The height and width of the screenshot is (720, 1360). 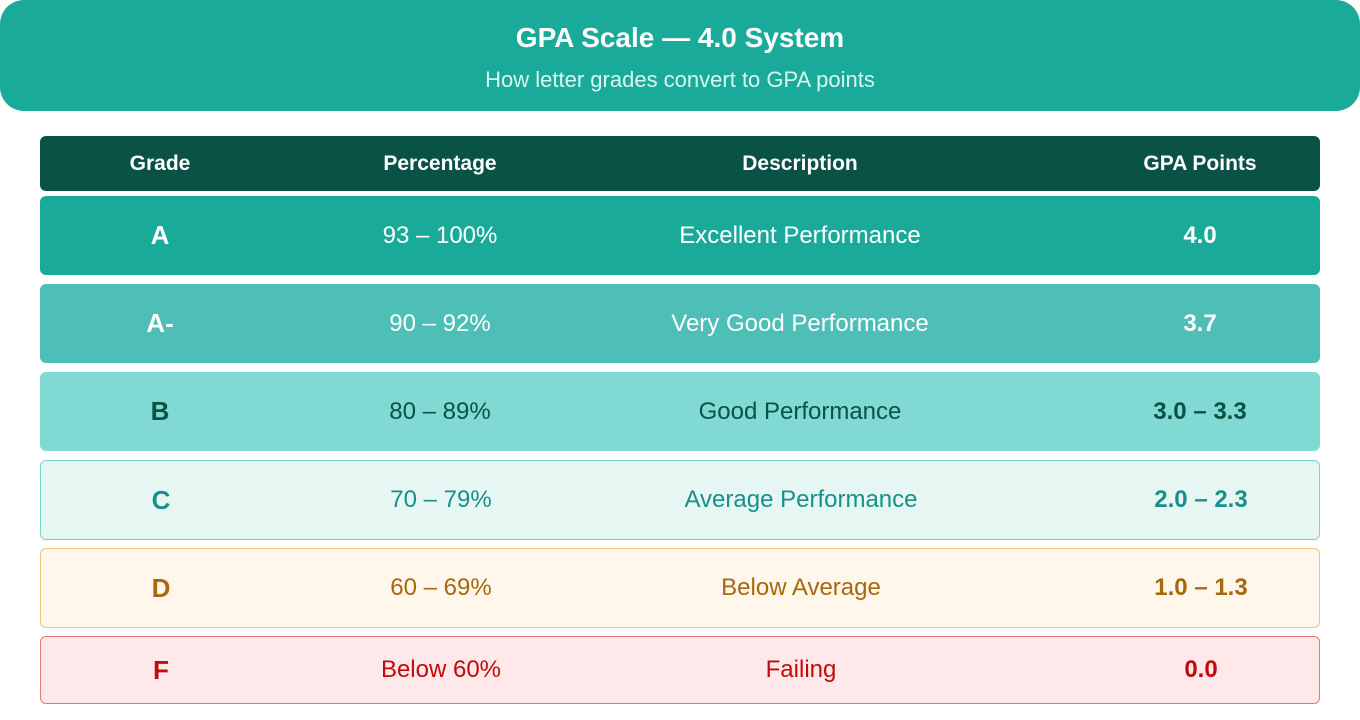 I want to click on percentage-cell: 90 – 92%, so click(x=440, y=323).